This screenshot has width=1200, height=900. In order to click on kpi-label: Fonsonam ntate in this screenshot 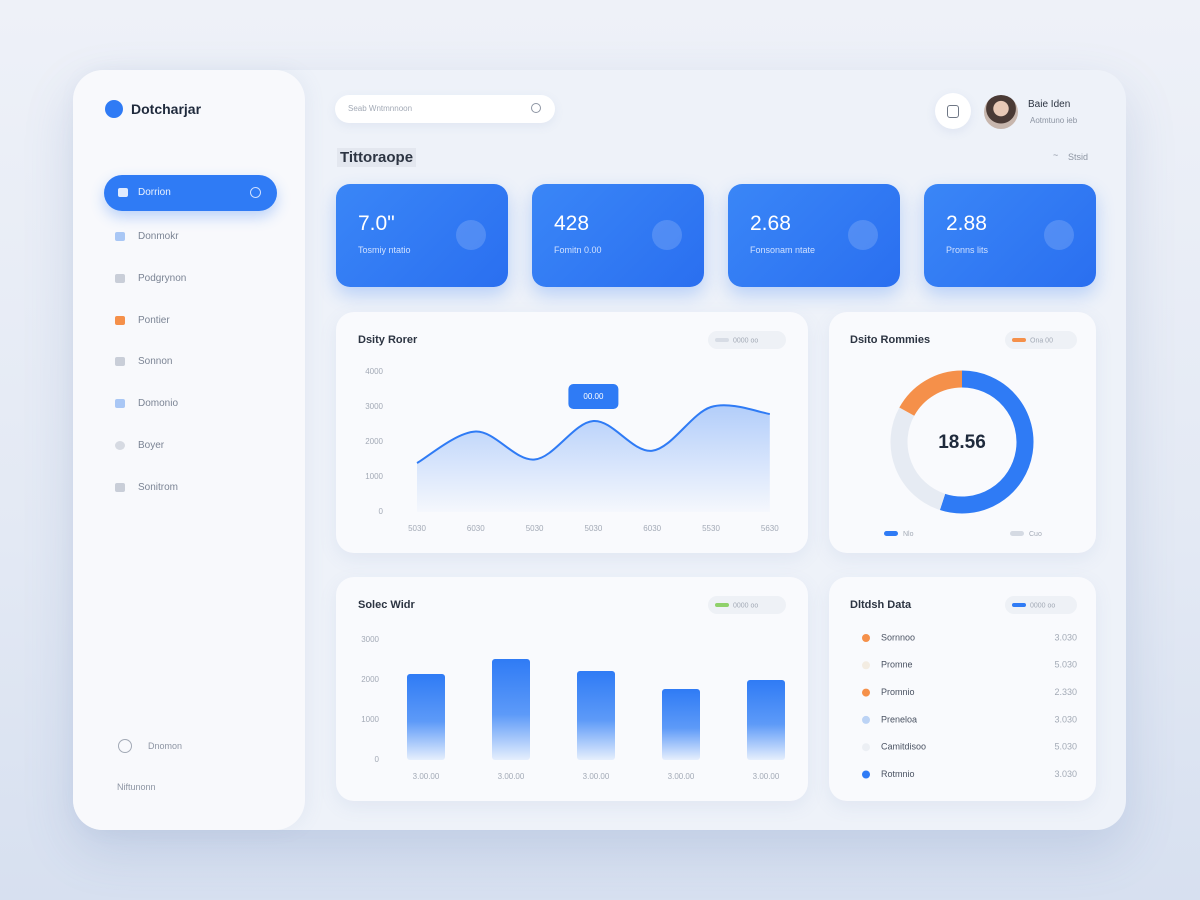, I will do `click(783, 250)`.